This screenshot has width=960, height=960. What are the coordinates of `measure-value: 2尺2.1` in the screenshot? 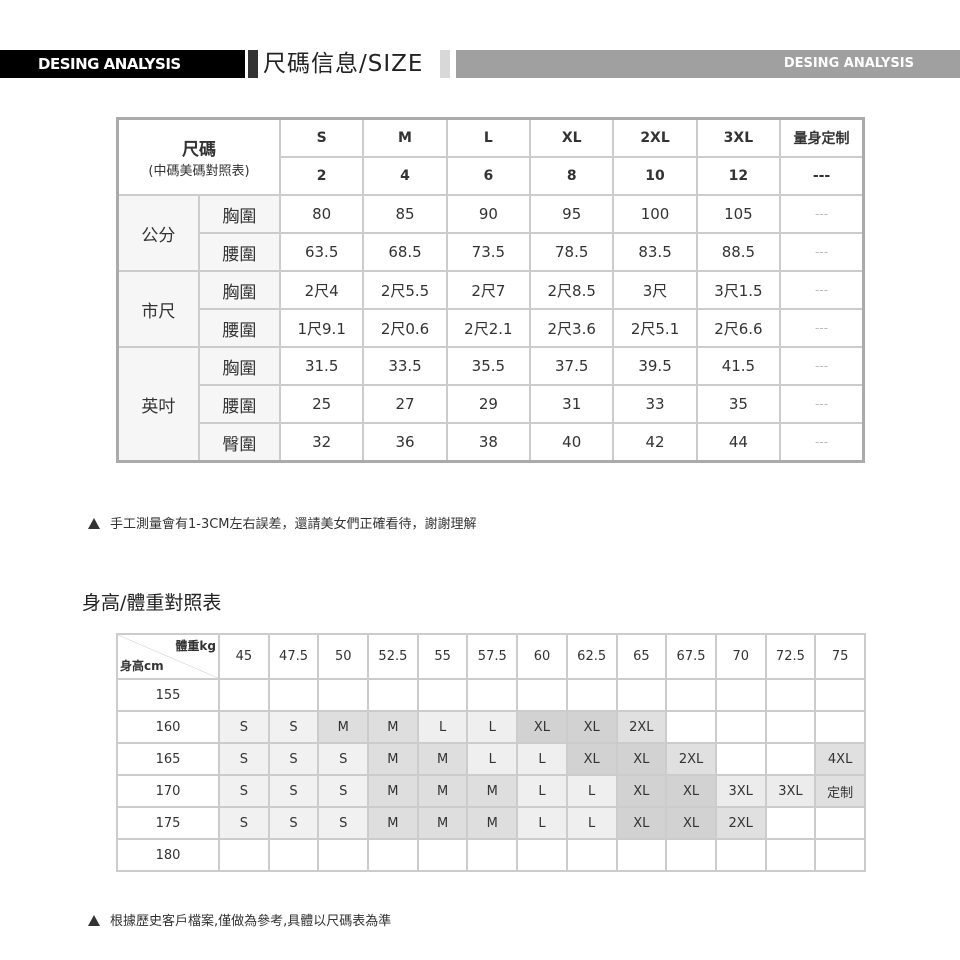 It's located at (488, 328).